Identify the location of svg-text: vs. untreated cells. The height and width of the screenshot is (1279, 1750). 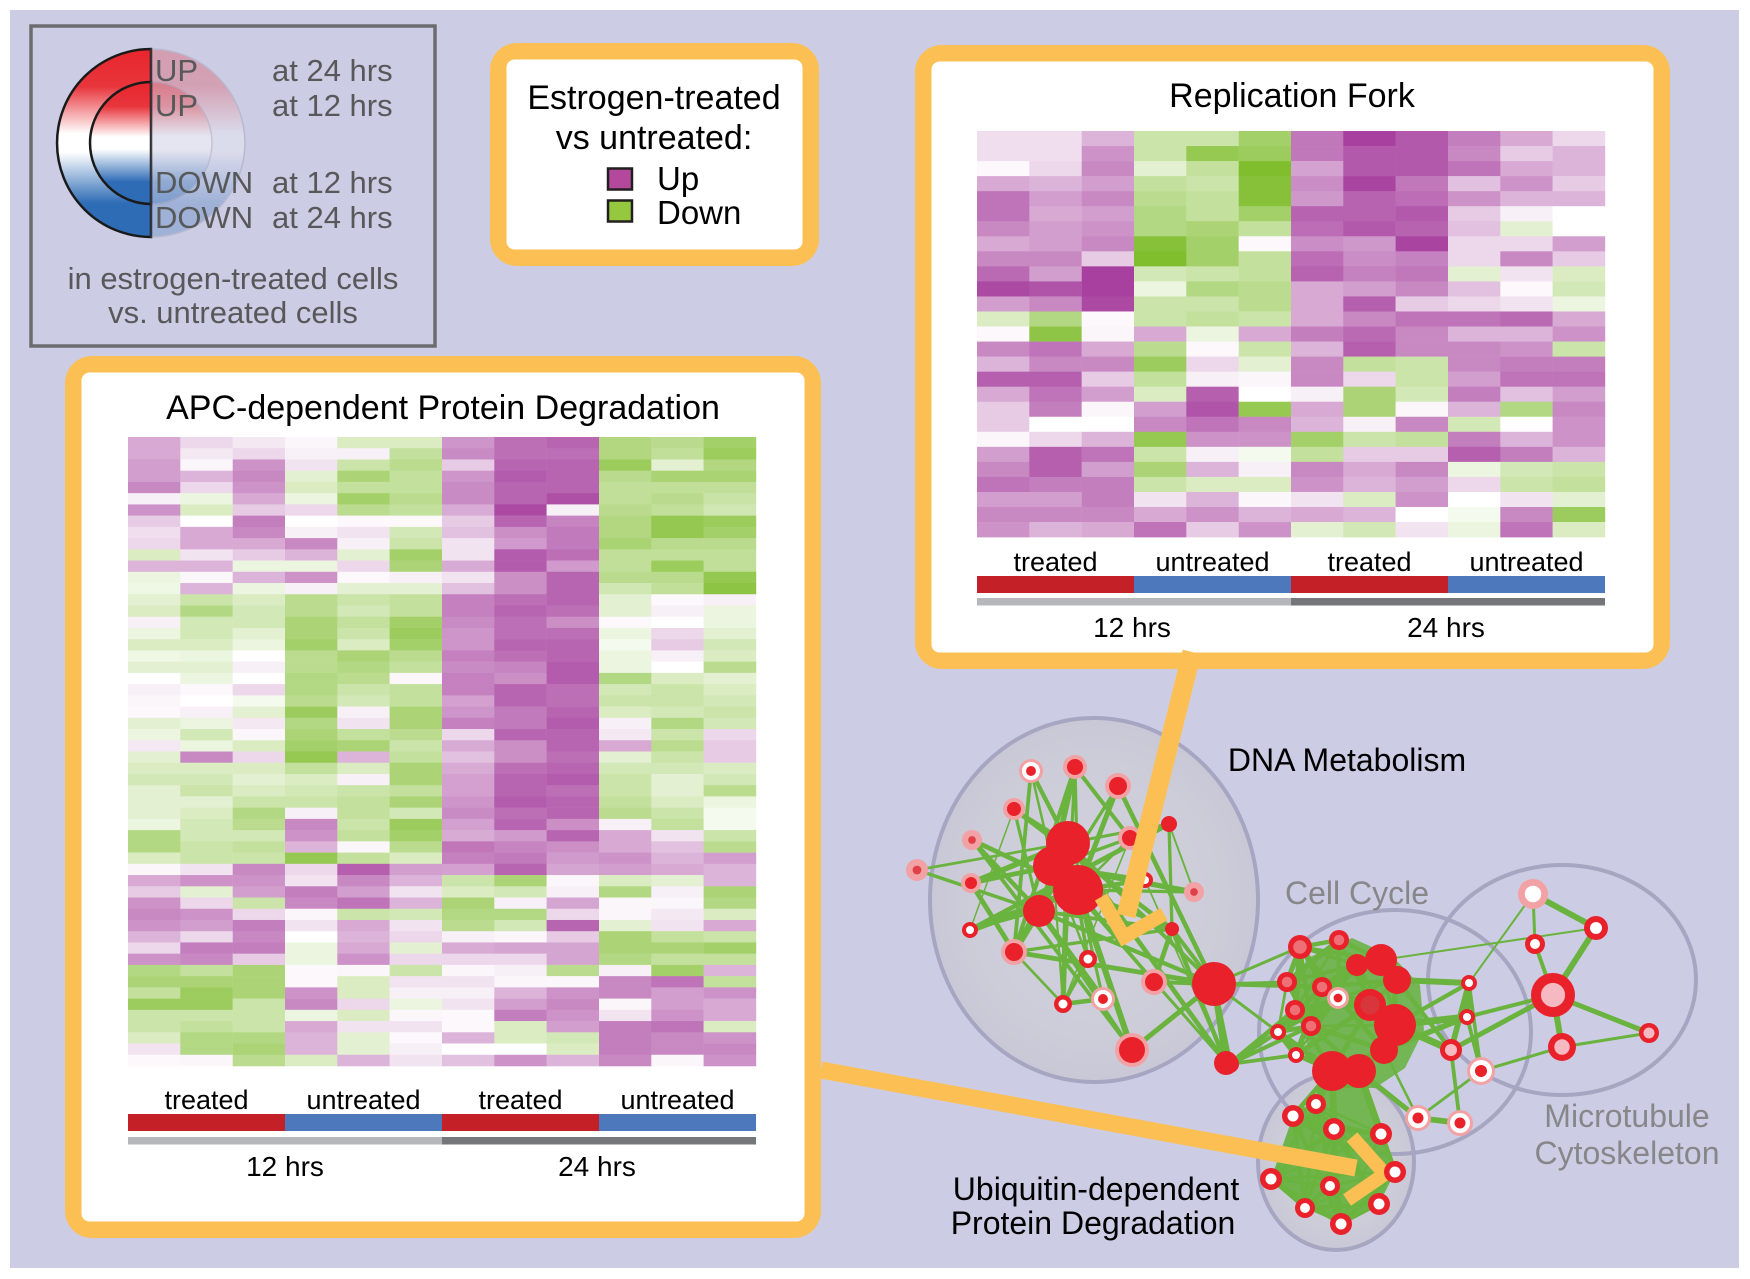
(233, 312).